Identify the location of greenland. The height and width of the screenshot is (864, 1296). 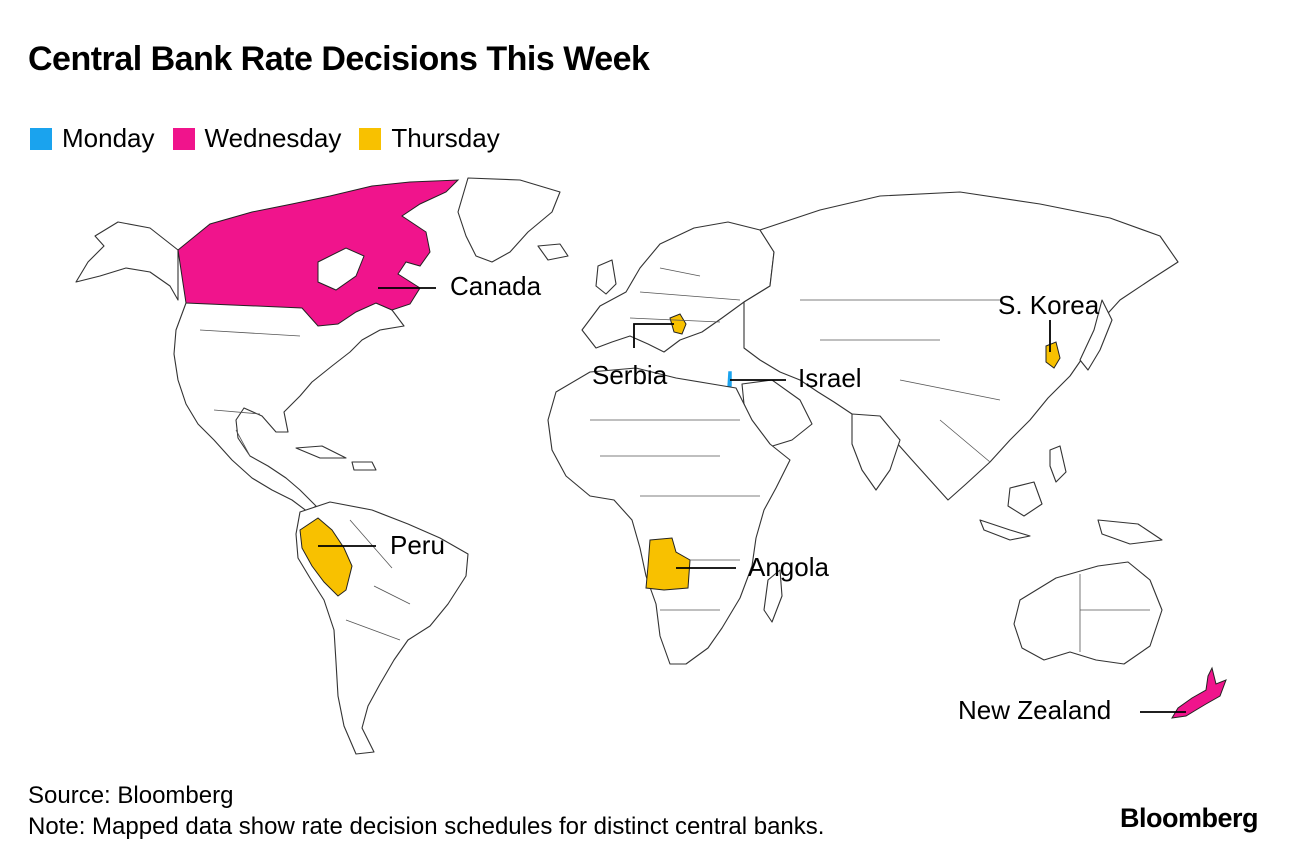
(509, 220).